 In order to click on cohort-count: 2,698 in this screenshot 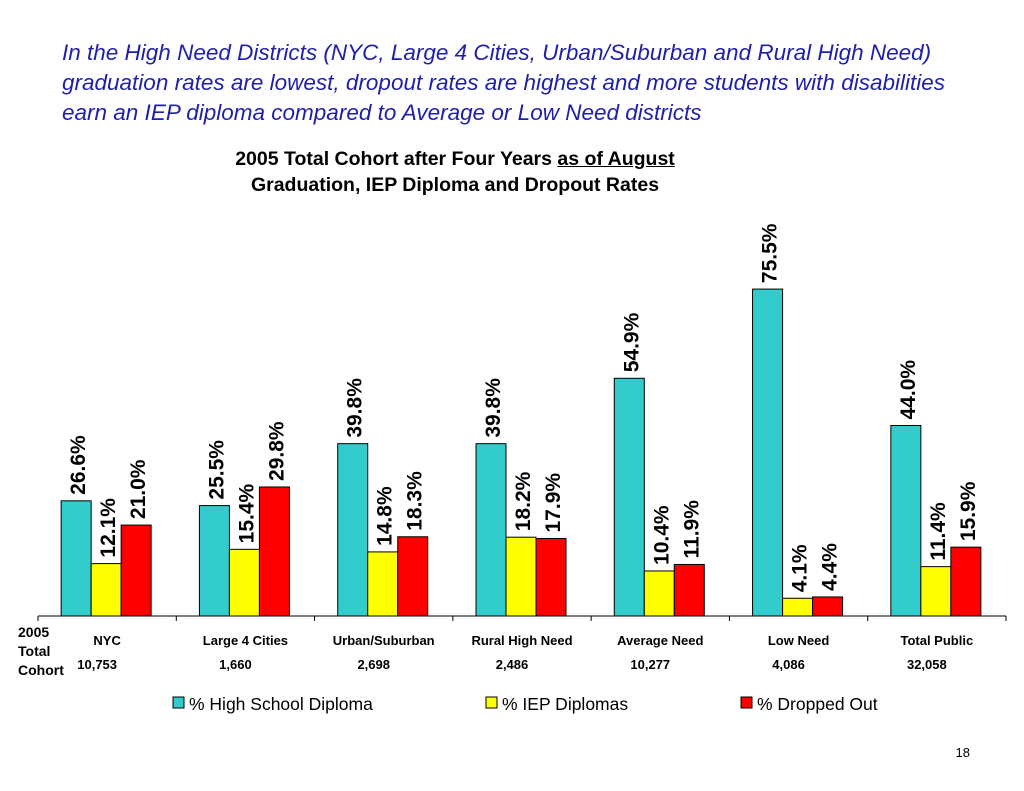, I will do `click(373, 664)`.